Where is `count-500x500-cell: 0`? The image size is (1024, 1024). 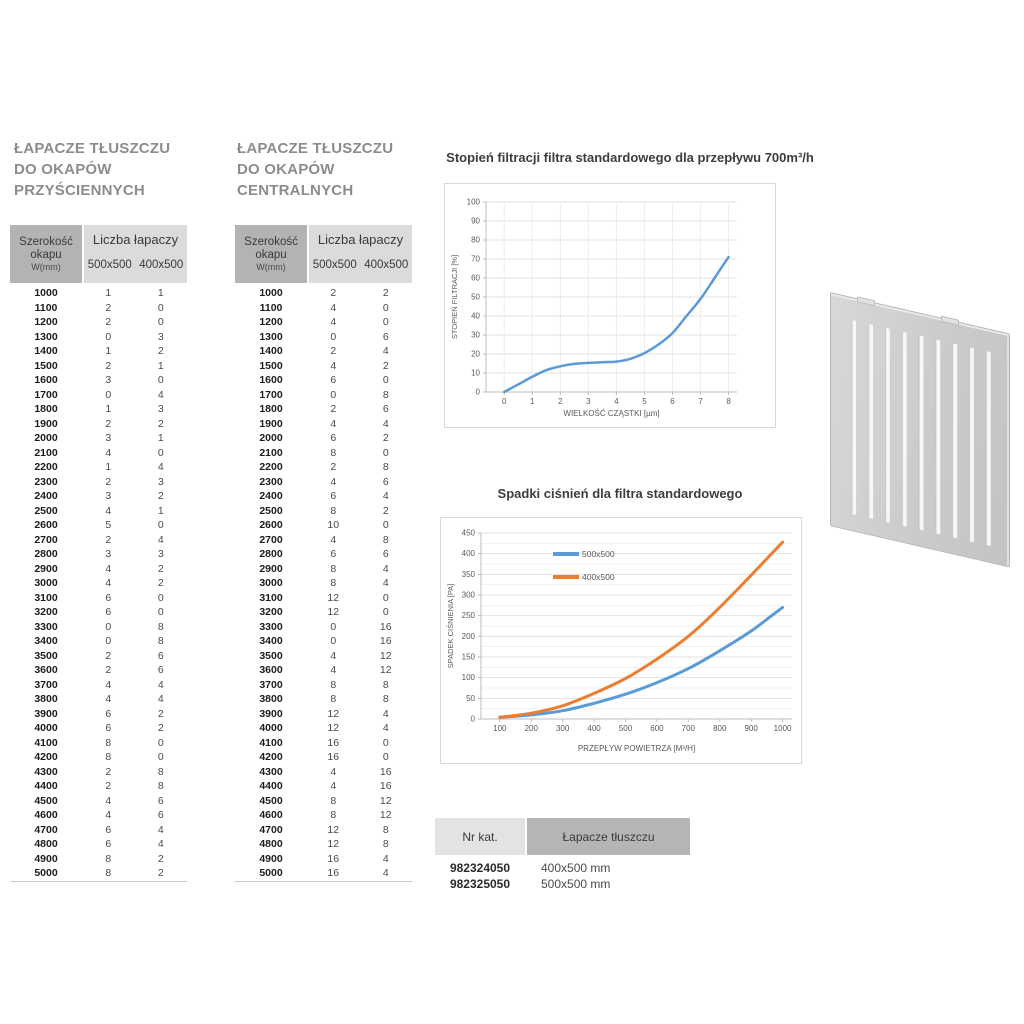 count-500x500-cell: 0 is located at coordinates (108, 394).